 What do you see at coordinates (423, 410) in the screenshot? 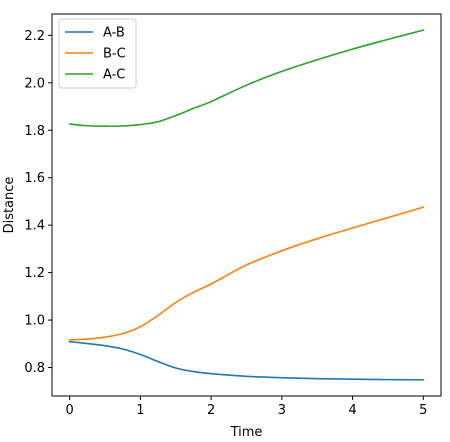
I see `x-tick-label: 5` at bounding box center [423, 410].